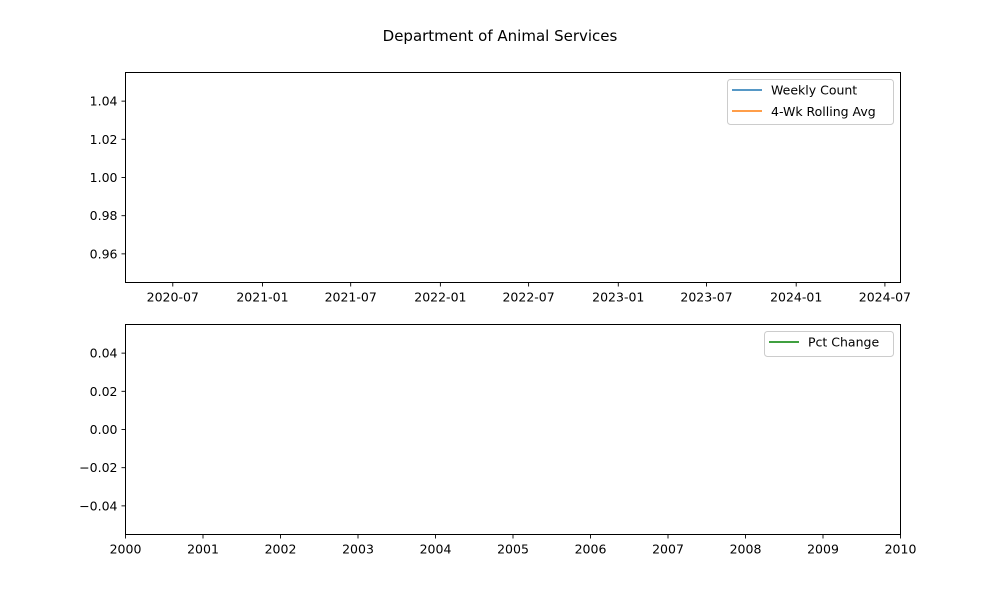 This screenshot has height=600, width=1000. What do you see at coordinates (440, 297) in the screenshot?
I see `top-x-tick-2022-01-label: 2022-01` at bounding box center [440, 297].